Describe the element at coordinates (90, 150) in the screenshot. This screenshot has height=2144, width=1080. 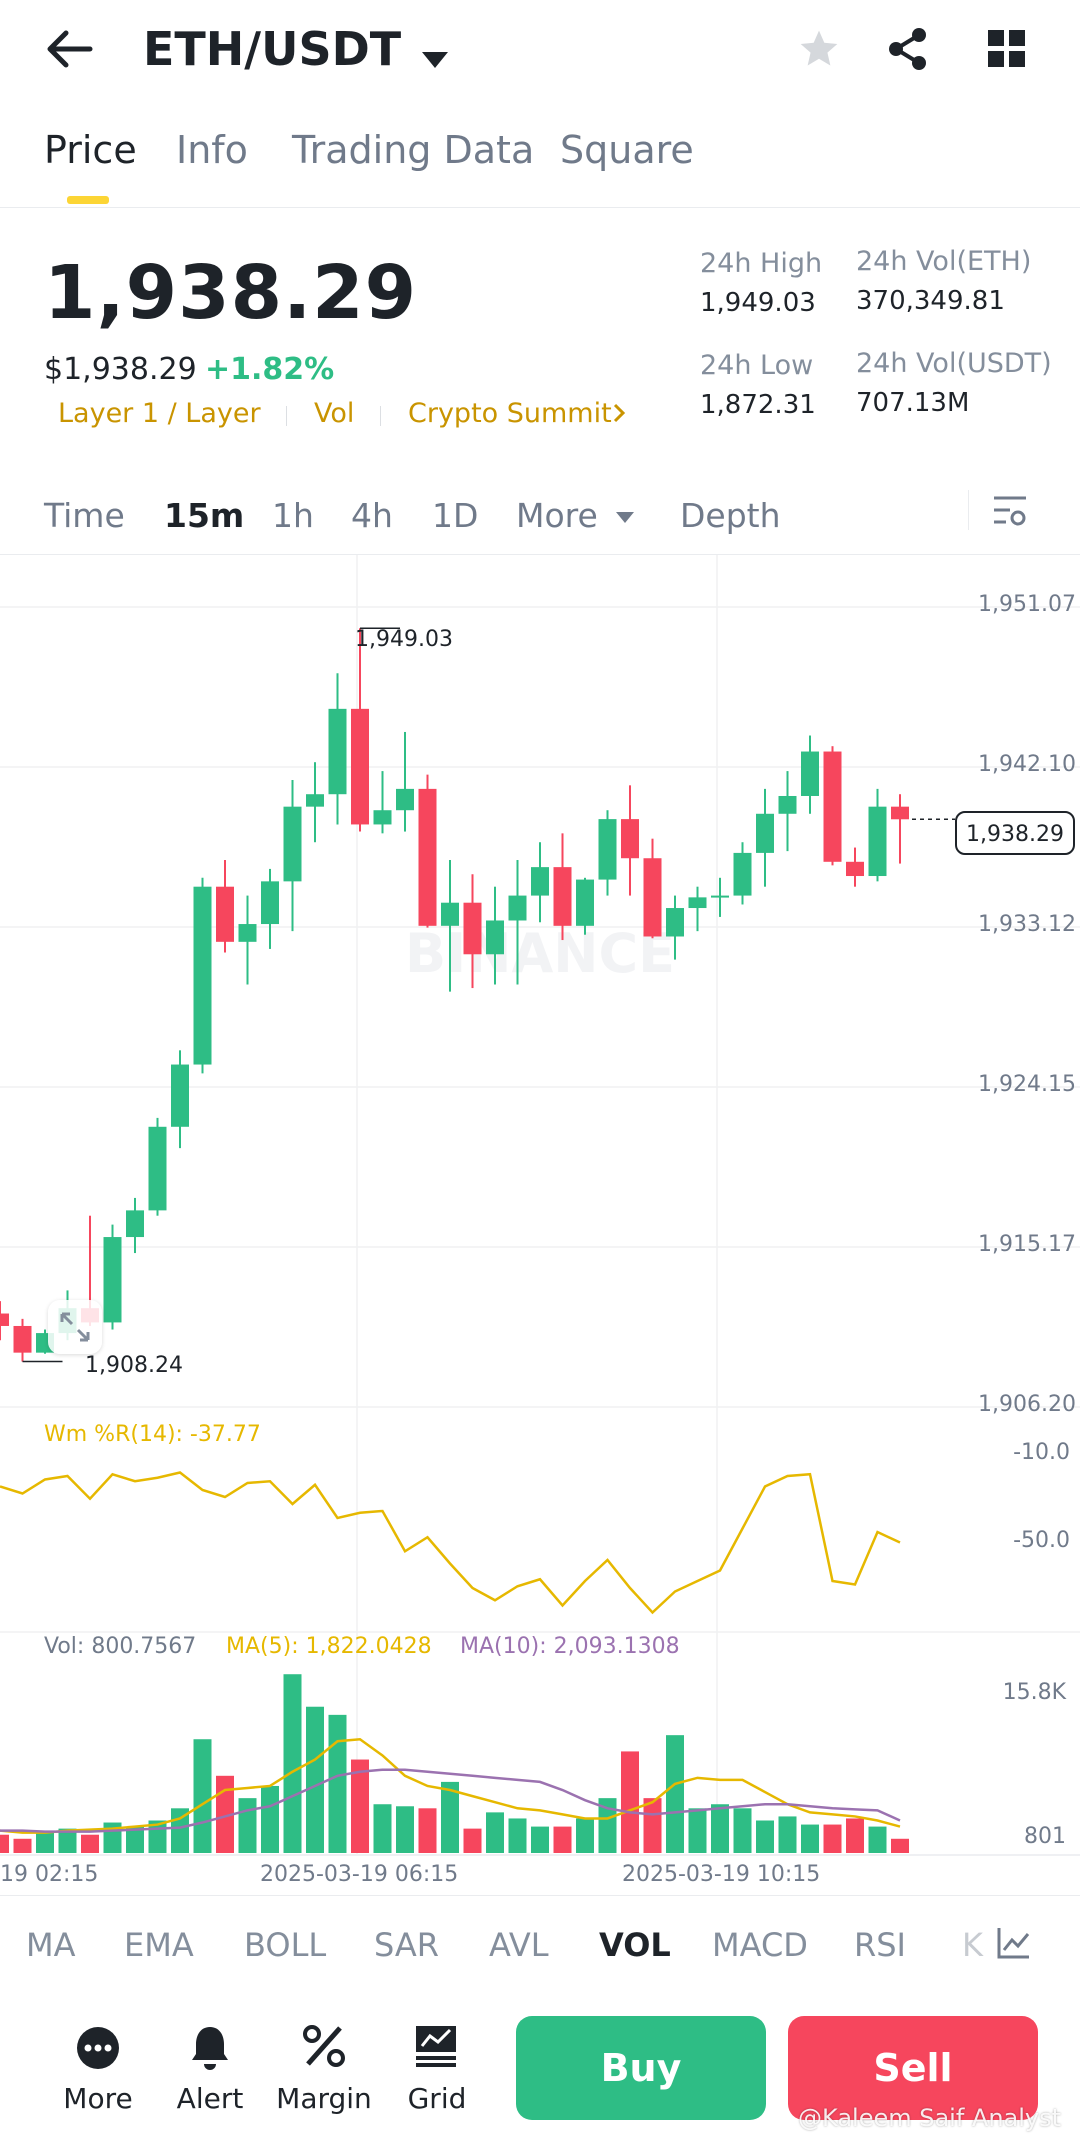
I see `tab-price: Price` at that location.